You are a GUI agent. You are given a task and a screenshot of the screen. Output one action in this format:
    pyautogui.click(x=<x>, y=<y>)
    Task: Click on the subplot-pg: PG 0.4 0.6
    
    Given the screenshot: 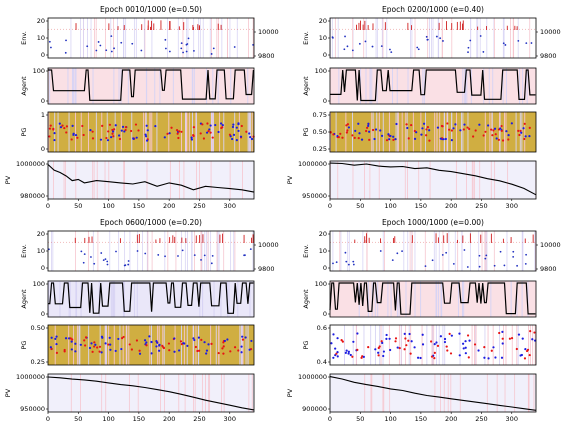 What is the action you would take?
    pyautogui.click(x=419, y=345)
    